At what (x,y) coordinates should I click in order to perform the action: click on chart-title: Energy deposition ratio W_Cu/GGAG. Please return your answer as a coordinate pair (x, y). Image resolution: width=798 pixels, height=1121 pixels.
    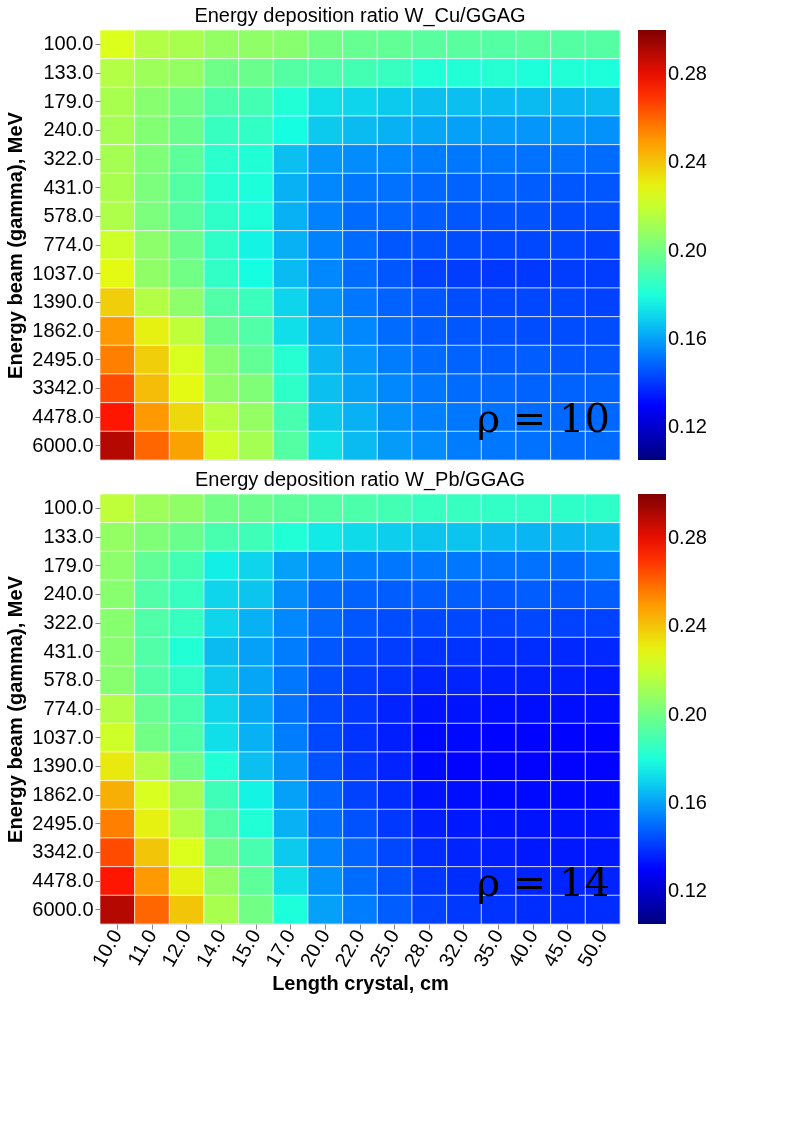
    Looking at the image, I should click on (360, 15).